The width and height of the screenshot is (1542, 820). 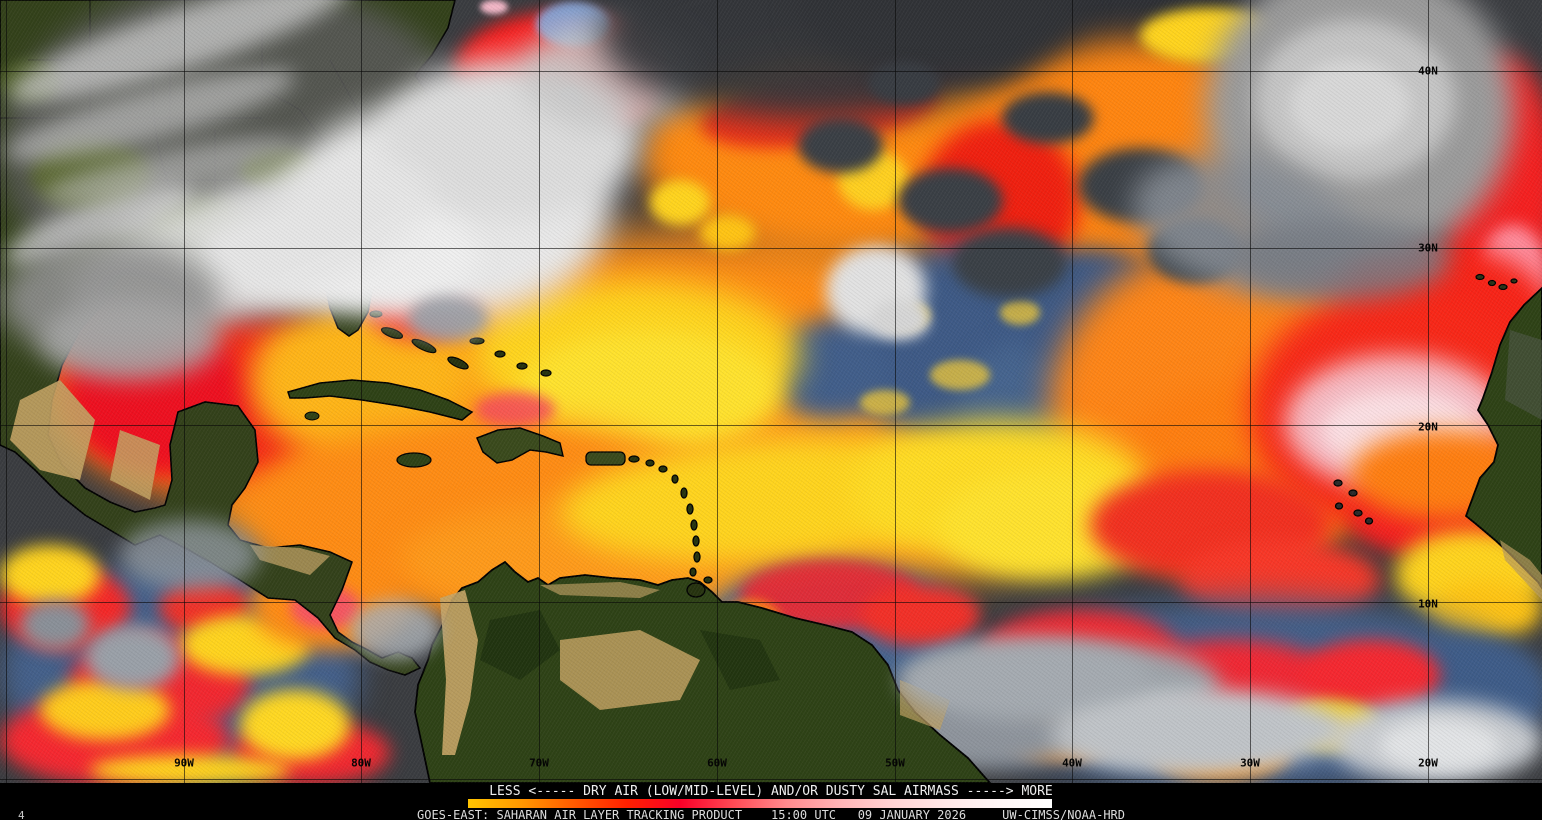 I want to click on lon-label-20w: 20W, so click(x=1428, y=763).